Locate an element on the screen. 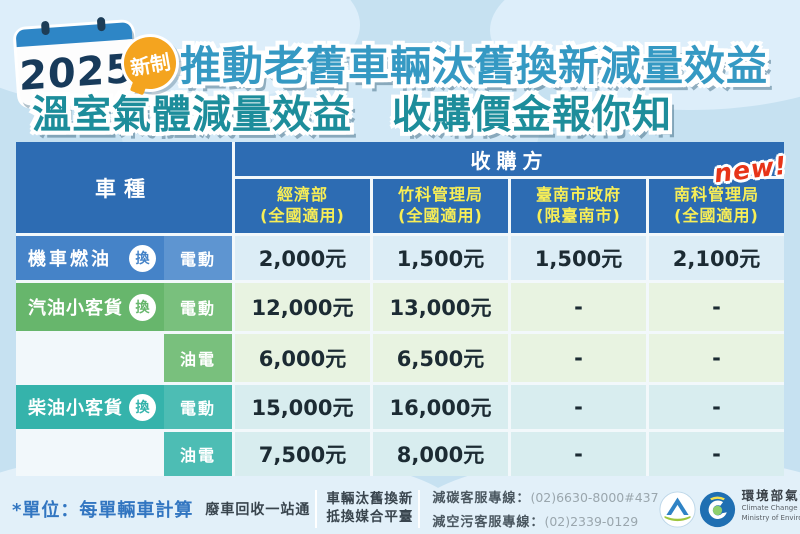  ministry-of-environment-logo-icon is located at coordinates (677, 509).